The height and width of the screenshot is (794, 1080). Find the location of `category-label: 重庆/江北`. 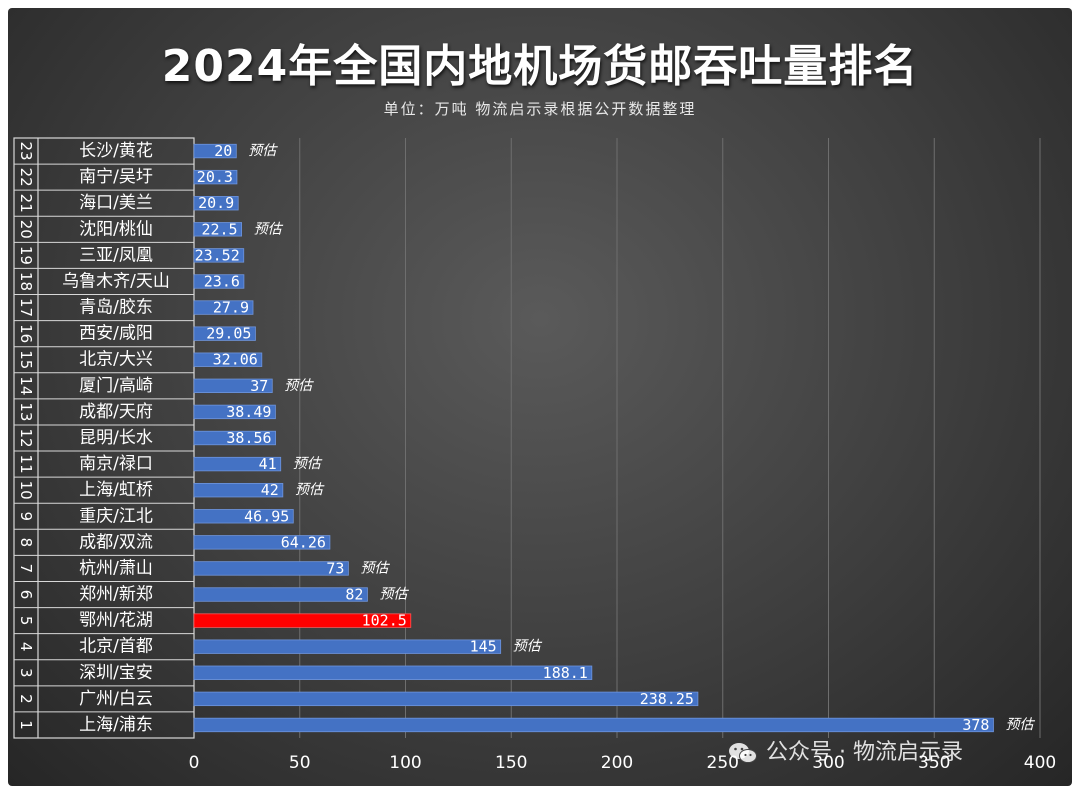

category-label: 重庆/江北 is located at coordinates (116, 516).